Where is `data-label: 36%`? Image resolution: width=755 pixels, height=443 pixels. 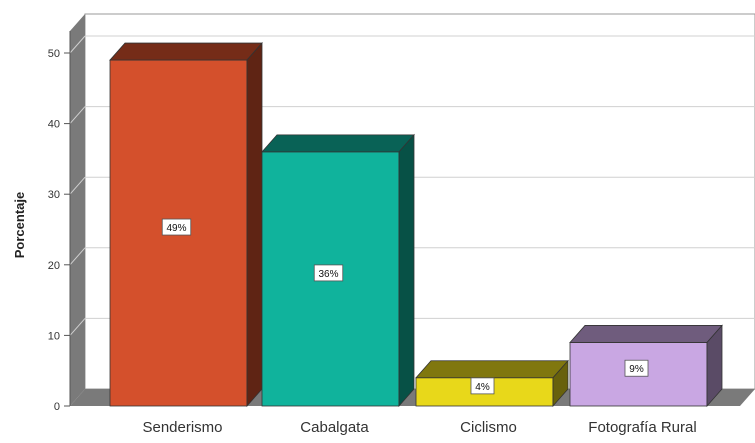
data-label: 36% is located at coordinates (328, 274).